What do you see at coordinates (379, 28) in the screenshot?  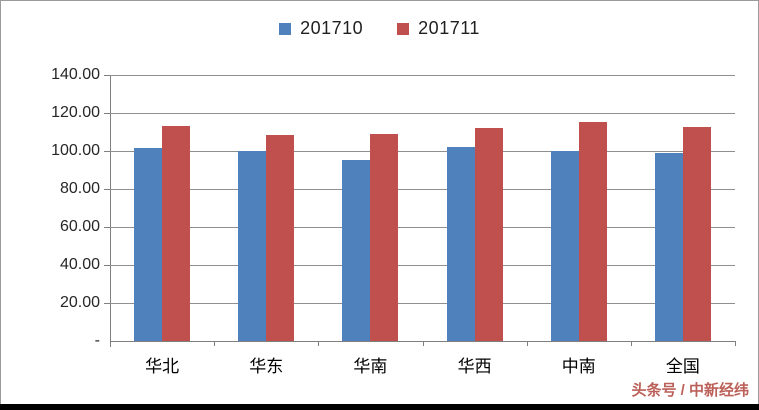 I see `chart-legend: 201710 201711` at bounding box center [379, 28].